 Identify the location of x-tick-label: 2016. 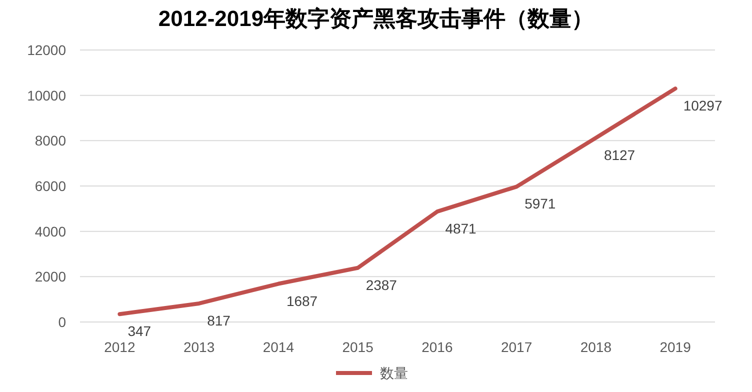
(437, 347).